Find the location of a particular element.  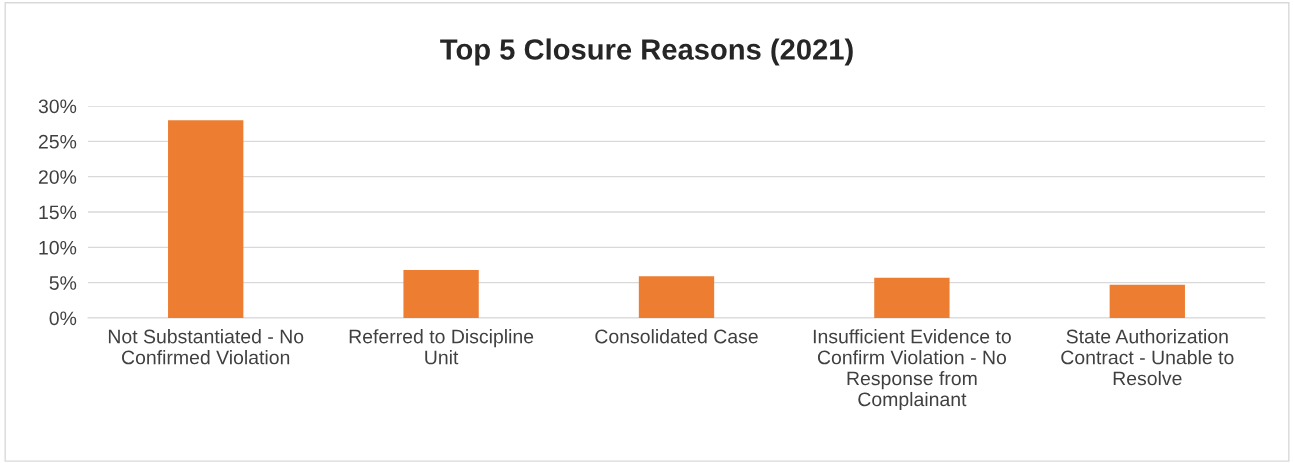

x-tick-label: State Authorization Contract - Unable to Resolve is located at coordinates (1147, 357).